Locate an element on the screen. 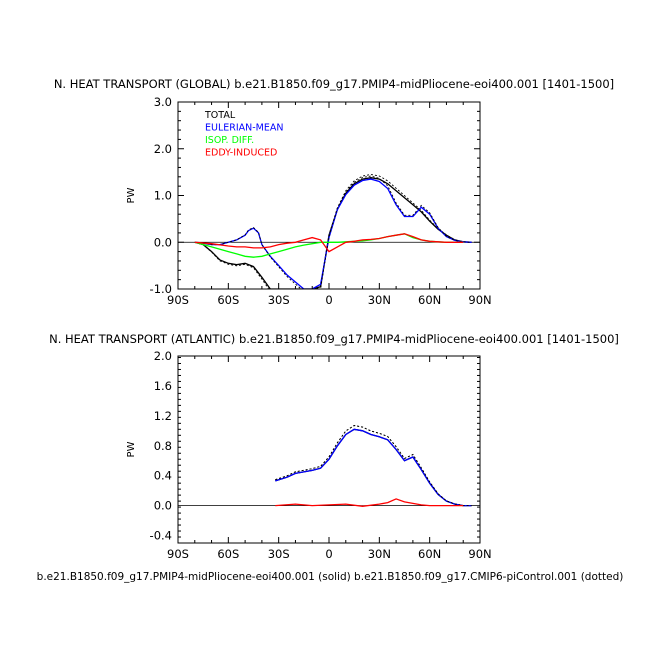  y-tick-label: -0.4 is located at coordinates (161, 536).